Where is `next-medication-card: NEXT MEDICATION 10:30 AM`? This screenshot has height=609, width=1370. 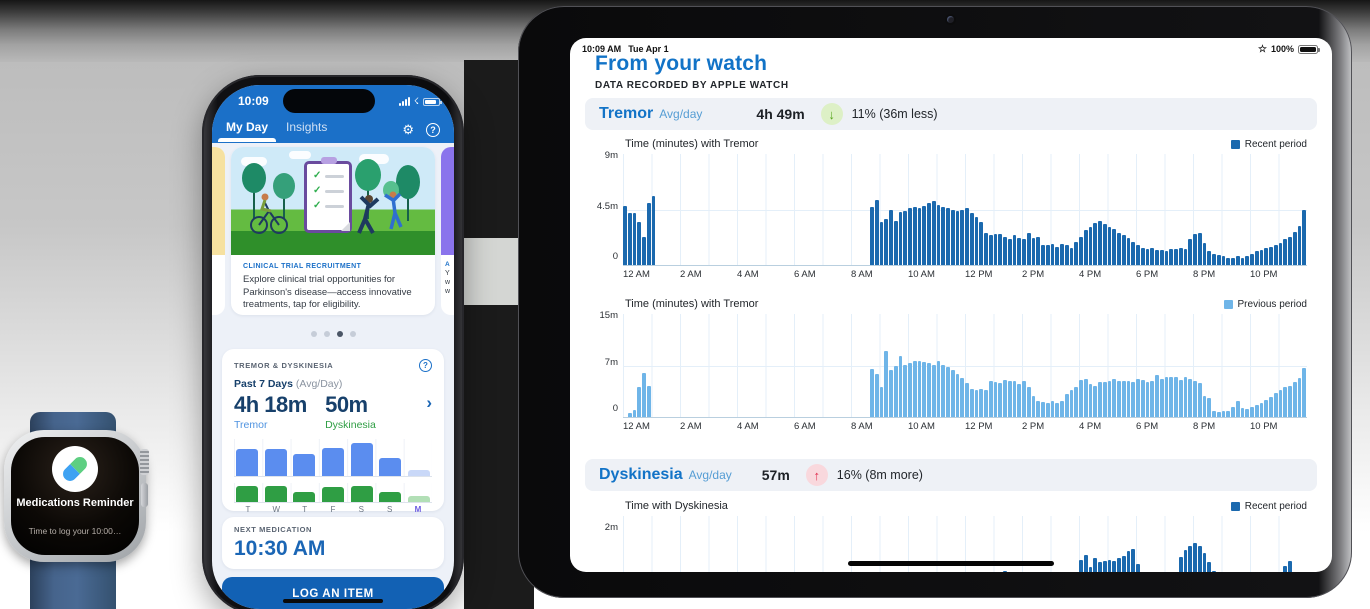
next-medication-card: NEXT MEDICATION 10:30 AM is located at coordinates (333, 543).